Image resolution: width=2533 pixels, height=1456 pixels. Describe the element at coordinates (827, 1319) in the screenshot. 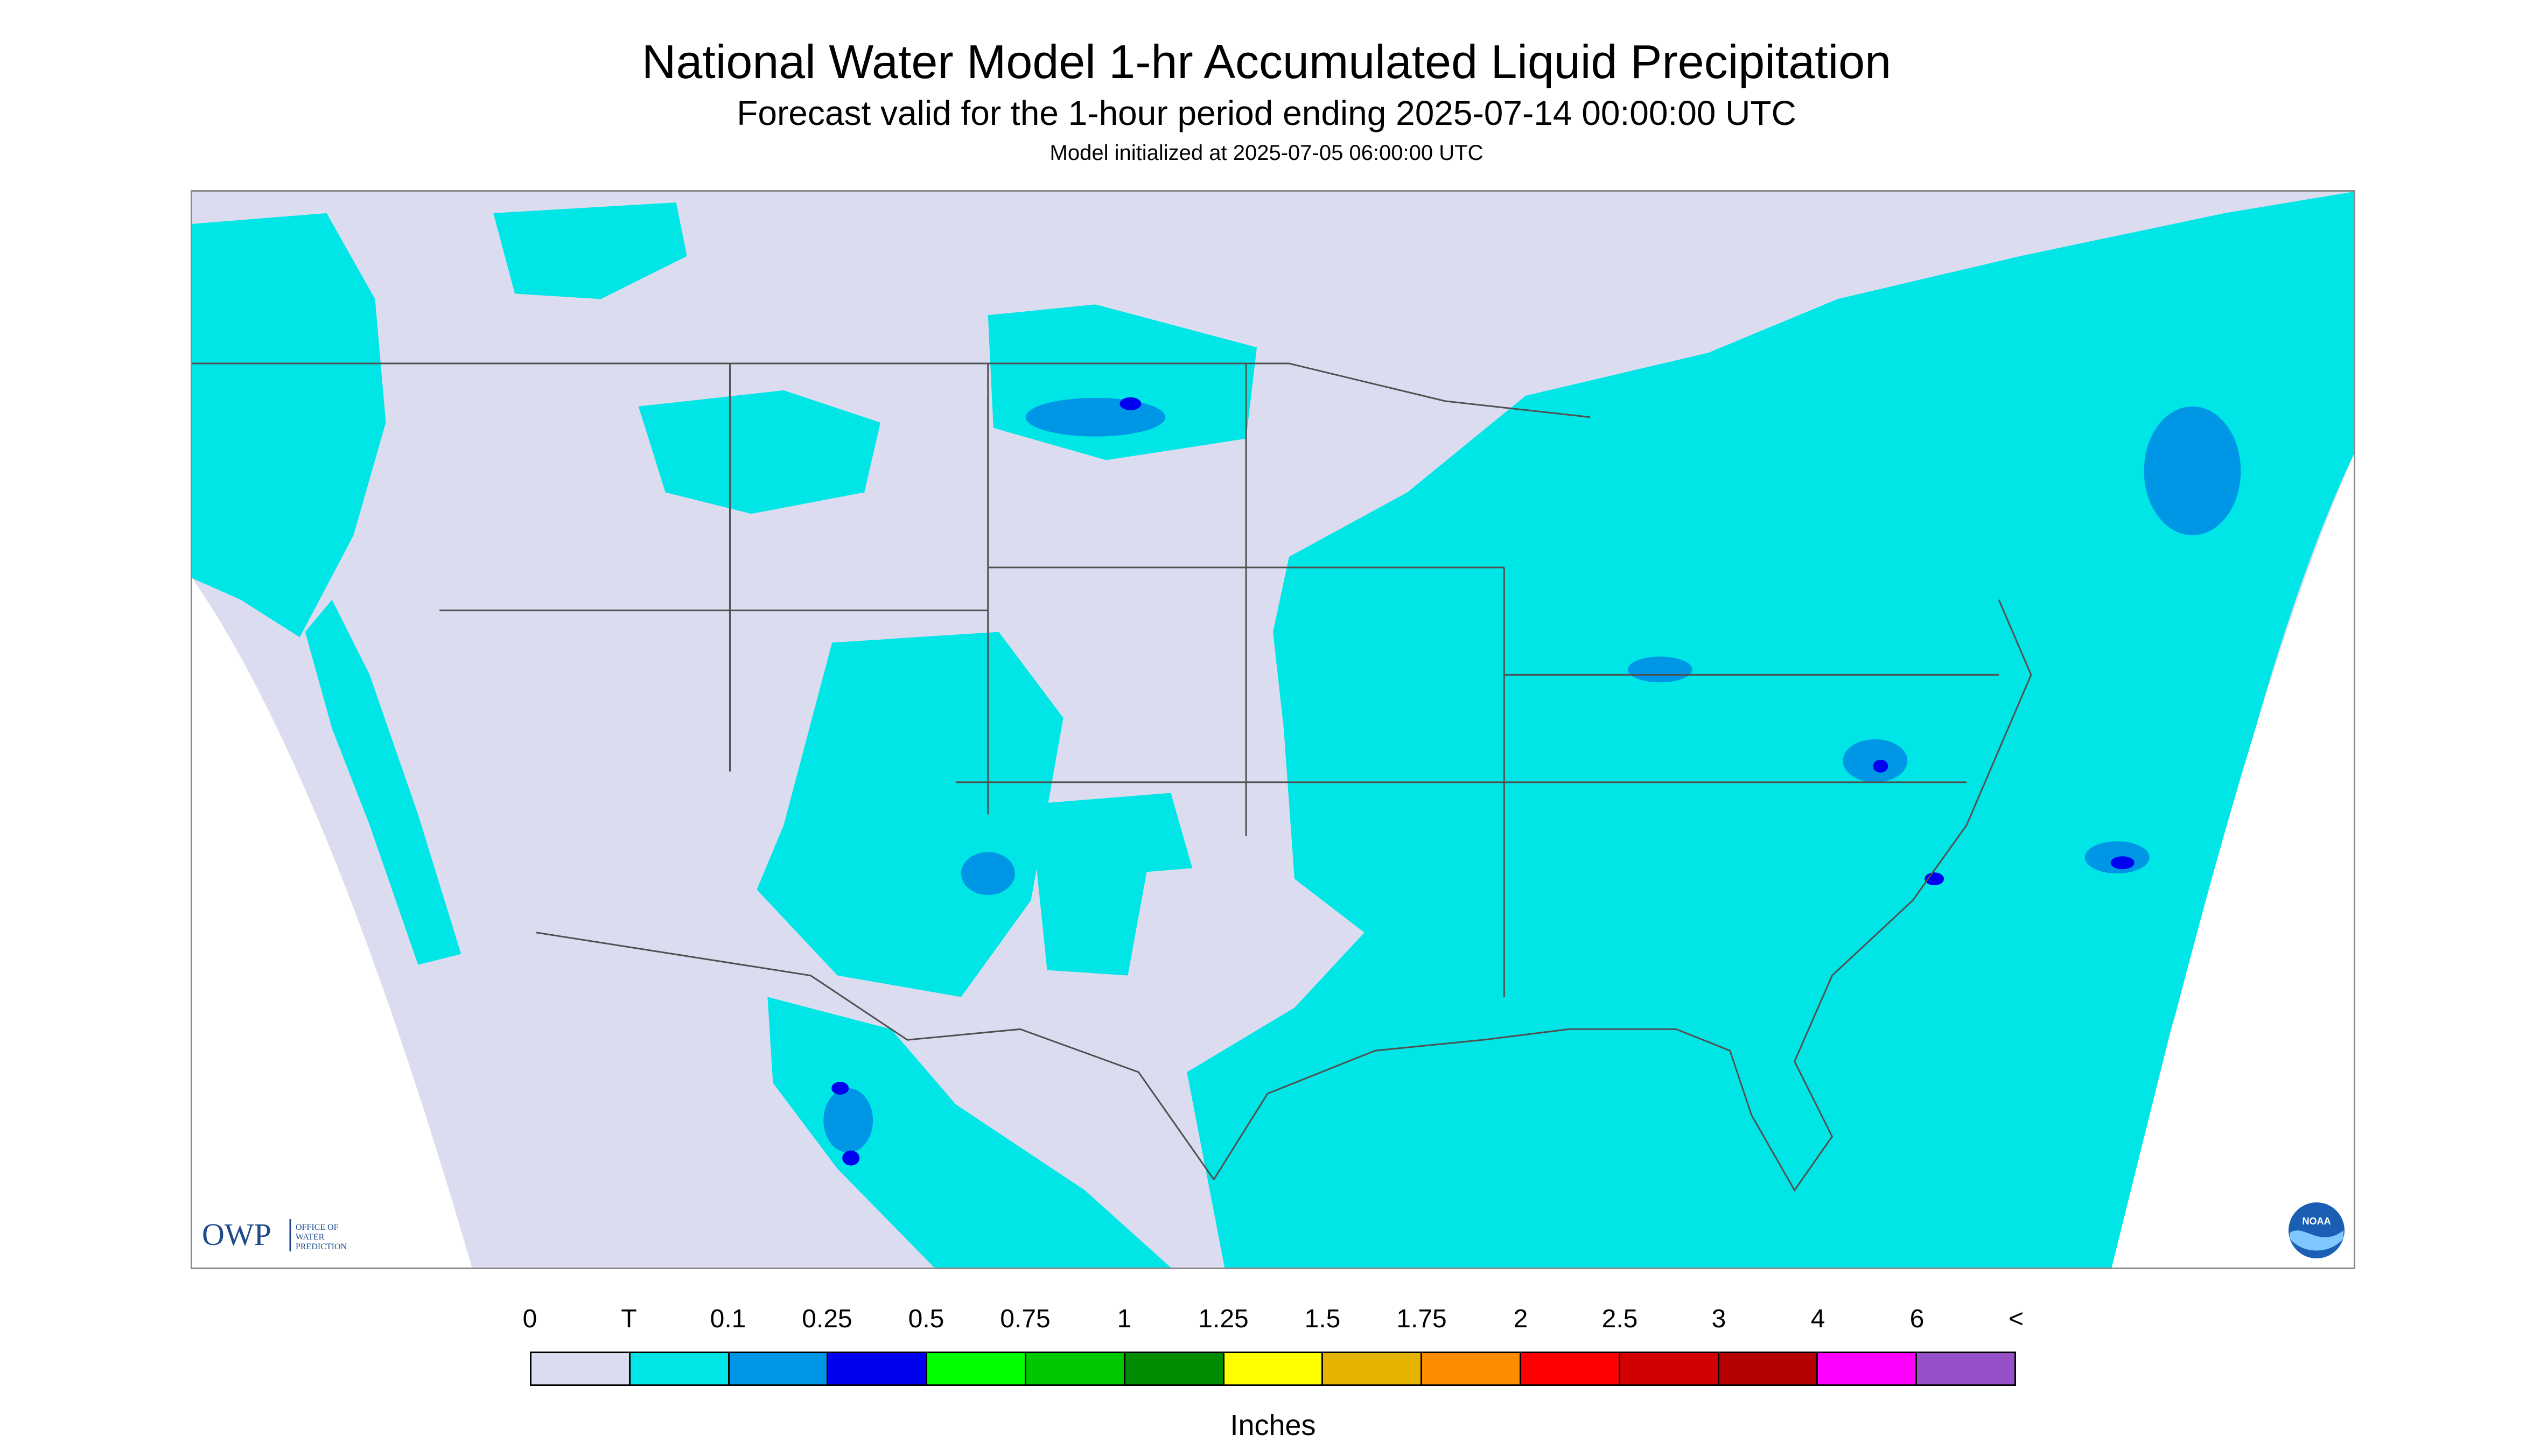

I see `legend-tick-label: 0.25` at that location.